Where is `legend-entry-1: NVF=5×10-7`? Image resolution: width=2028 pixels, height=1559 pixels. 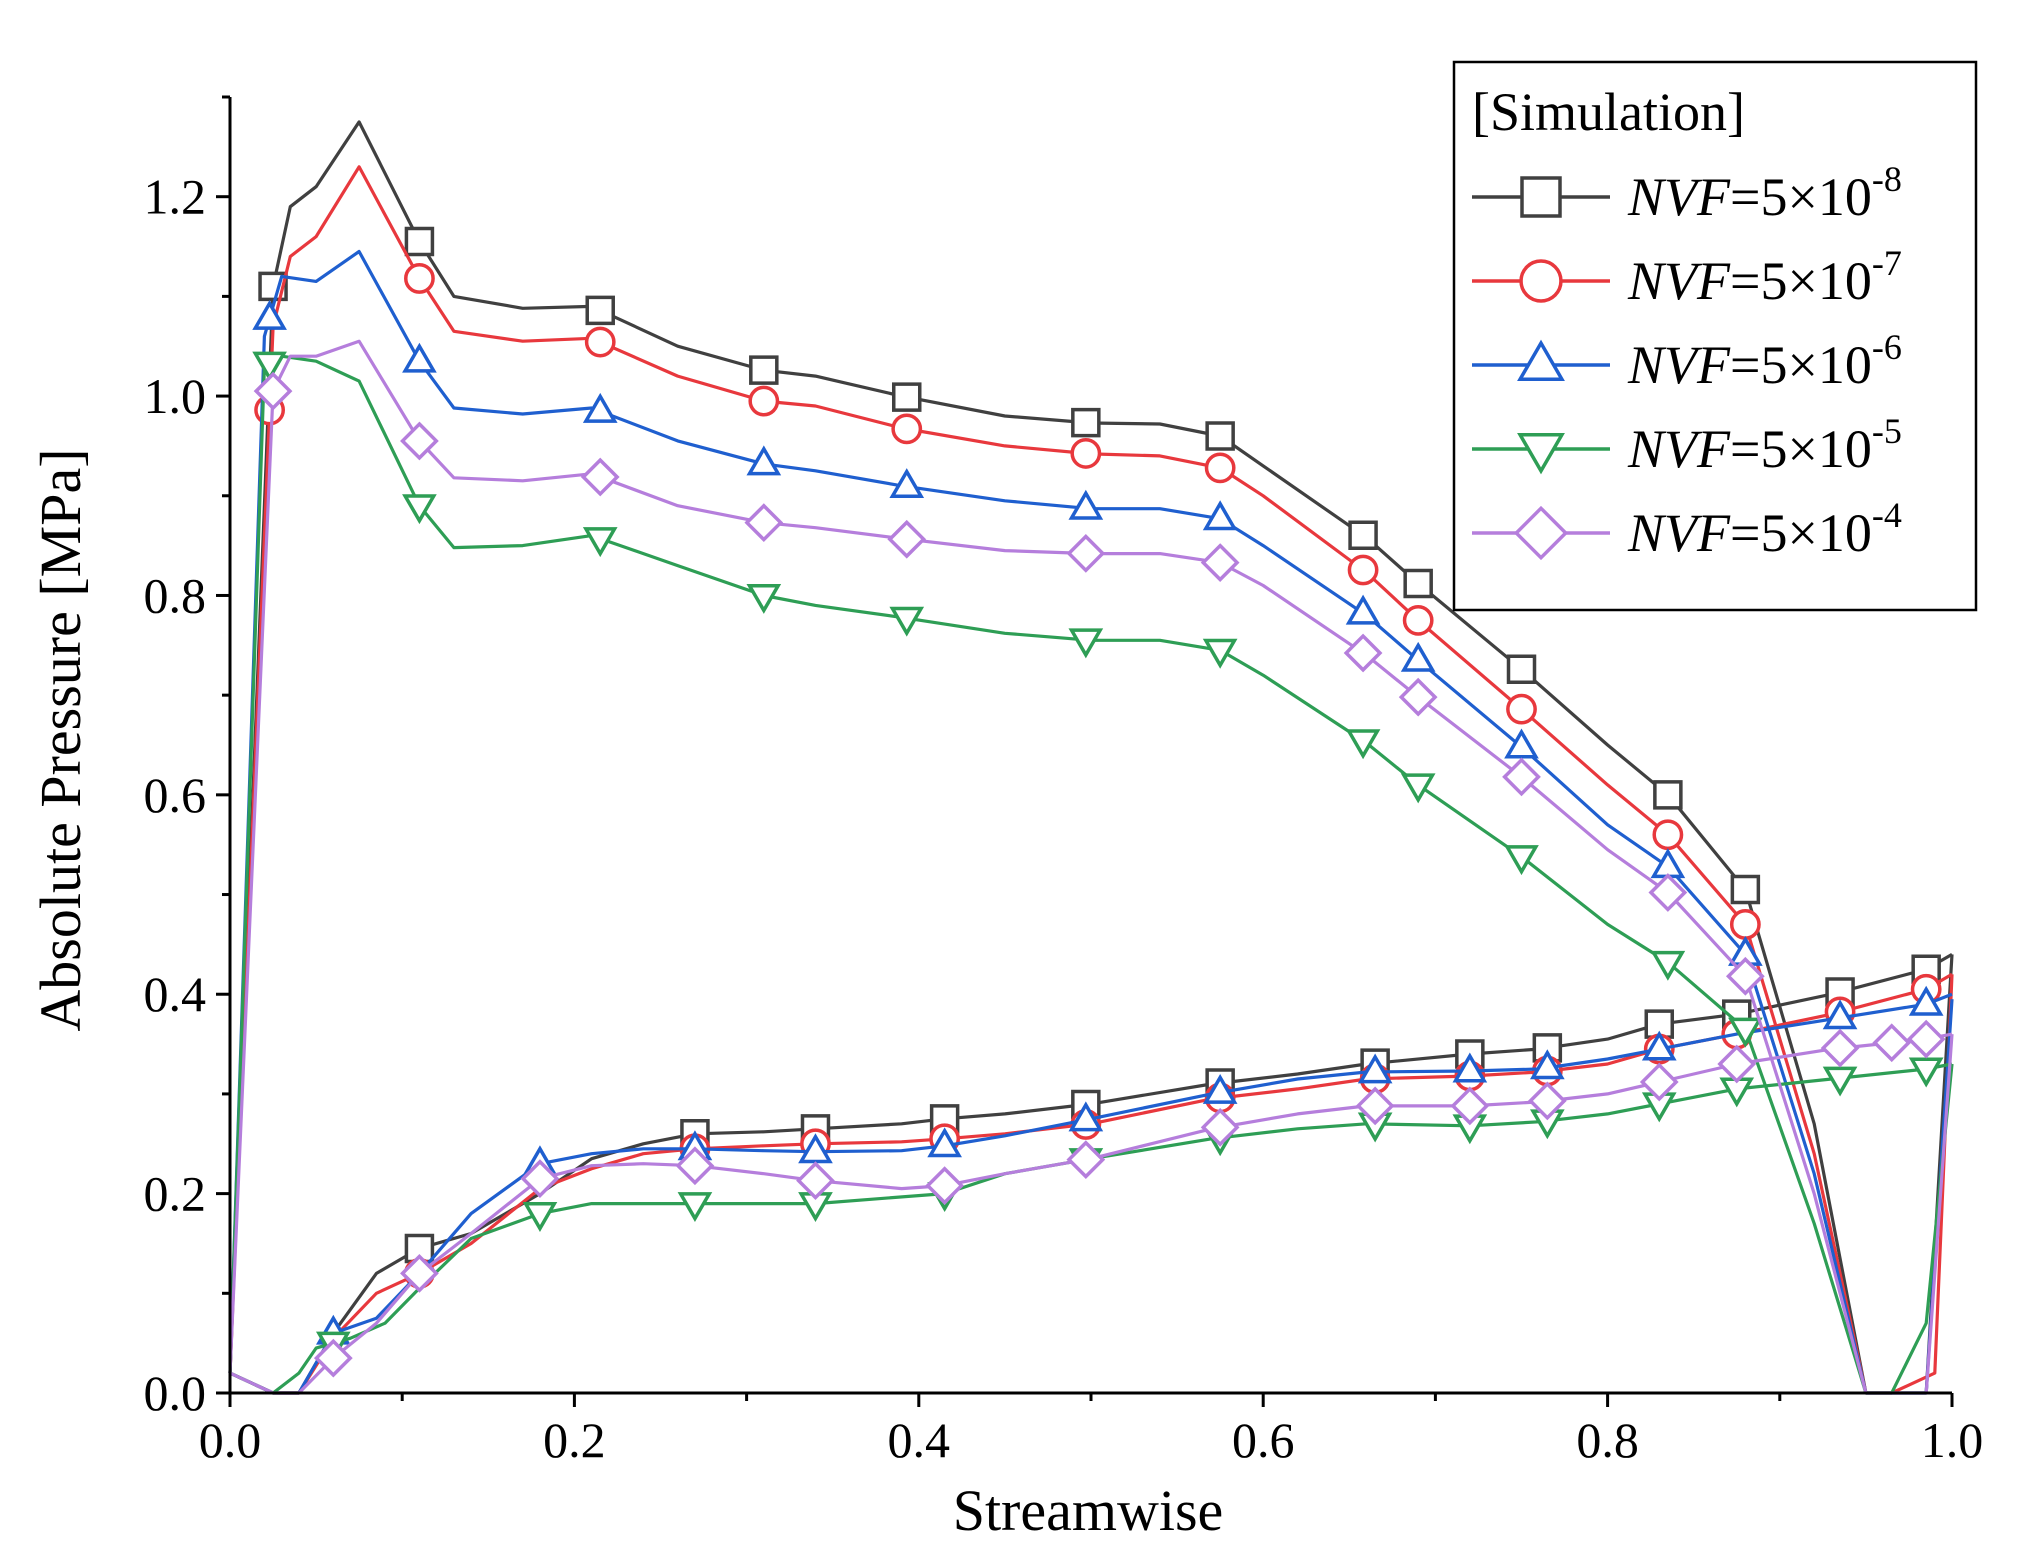
legend-entry-1: NVF=5×10-7 is located at coordinates (1687, 277).